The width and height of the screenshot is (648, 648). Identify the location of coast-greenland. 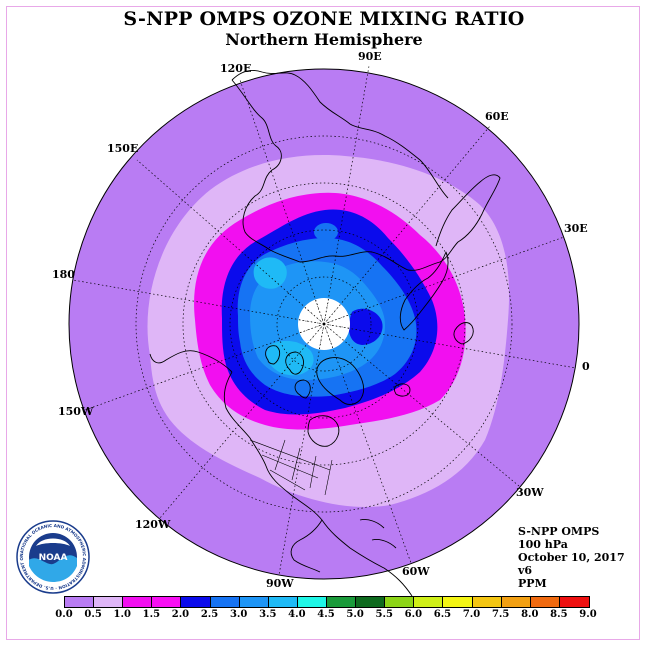
(340, 381).